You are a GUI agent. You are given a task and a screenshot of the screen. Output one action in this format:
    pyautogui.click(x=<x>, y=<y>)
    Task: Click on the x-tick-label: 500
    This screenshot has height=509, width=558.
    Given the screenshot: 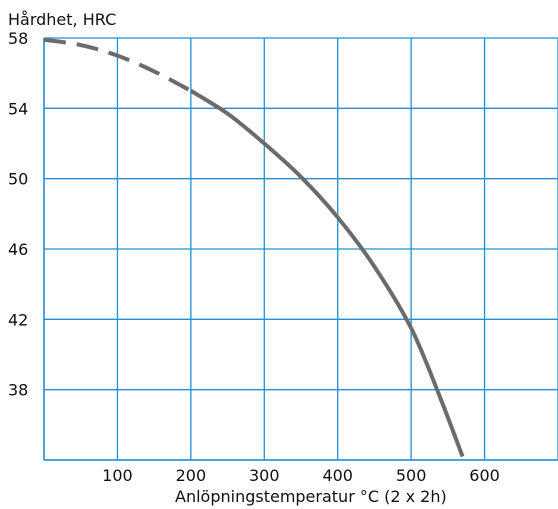 What is the action you would take?
    pyautogui.click(x=411, y=475)
    